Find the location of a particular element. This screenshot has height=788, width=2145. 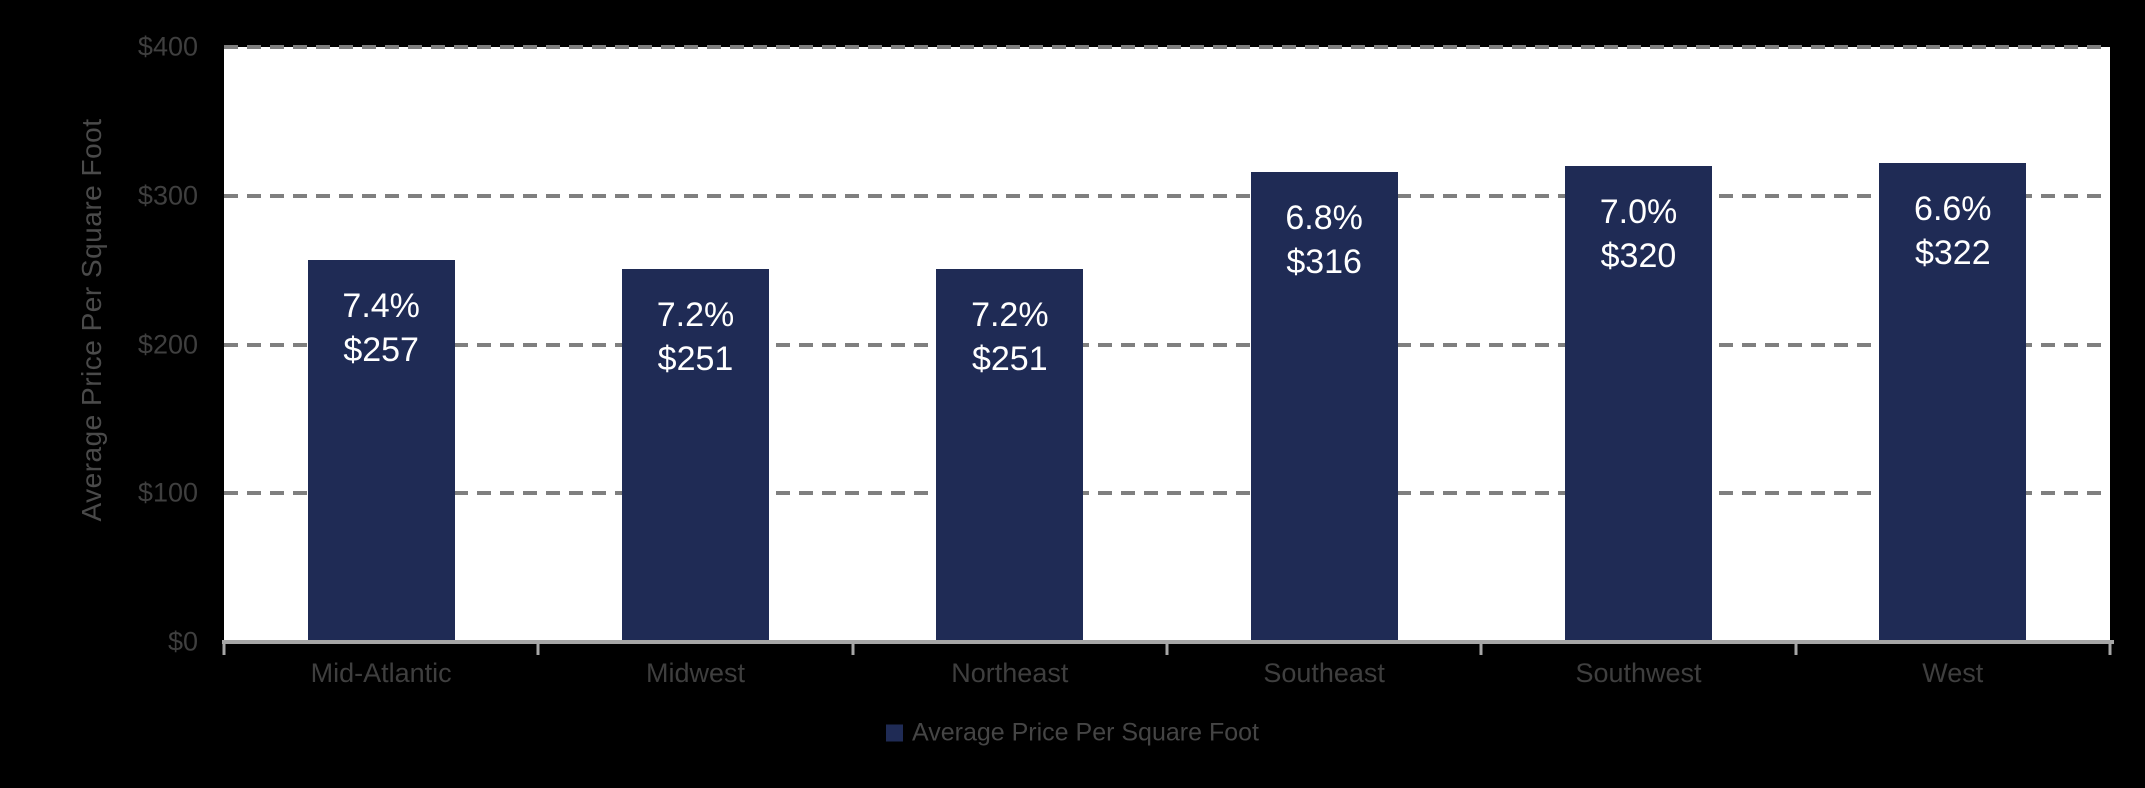

bar-data-label: 6.6% $322 is located at coordinates (1952, 219).